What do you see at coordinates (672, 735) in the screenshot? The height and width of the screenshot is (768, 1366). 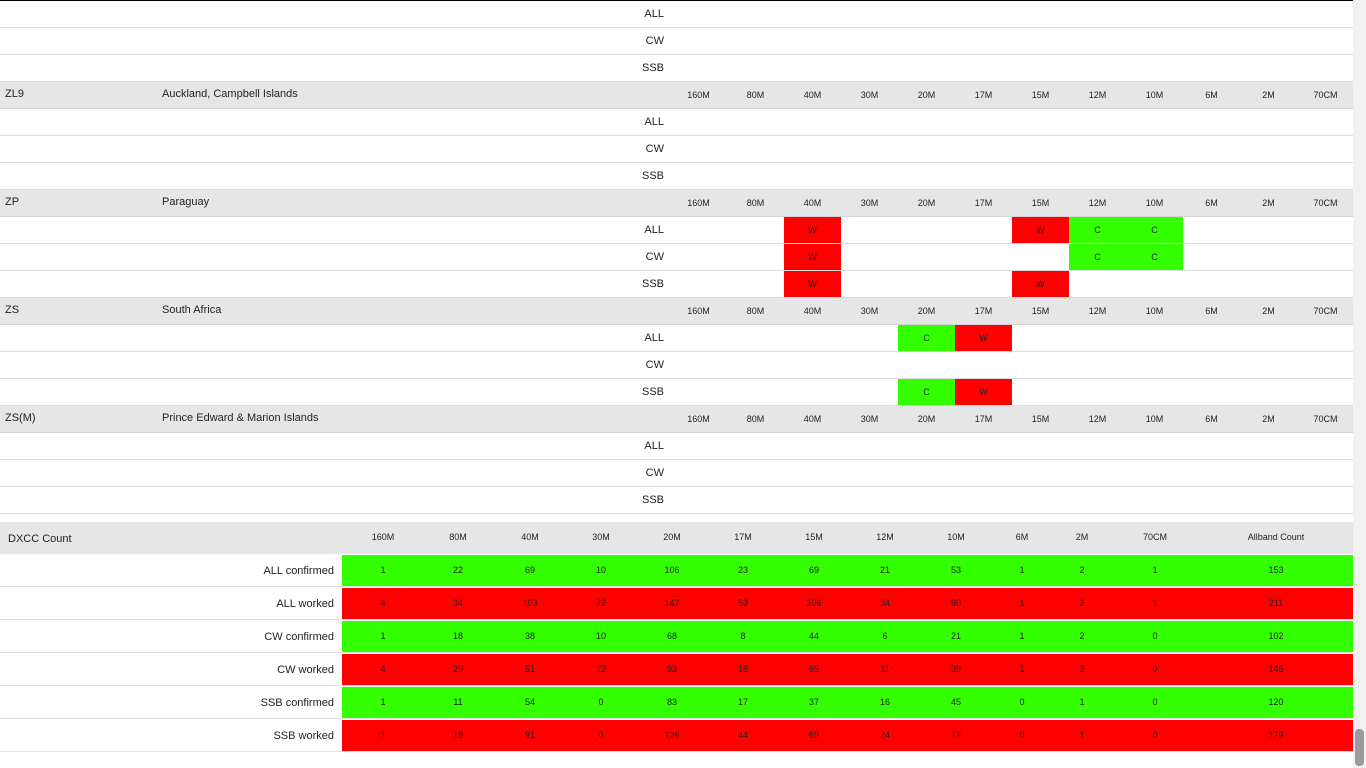 I see `count-20m: 126` at bounding box center [672, 735].